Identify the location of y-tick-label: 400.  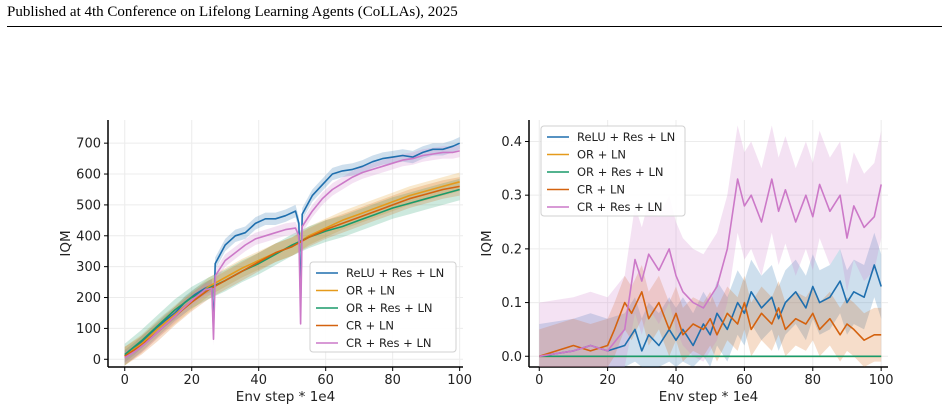
(88, 236).